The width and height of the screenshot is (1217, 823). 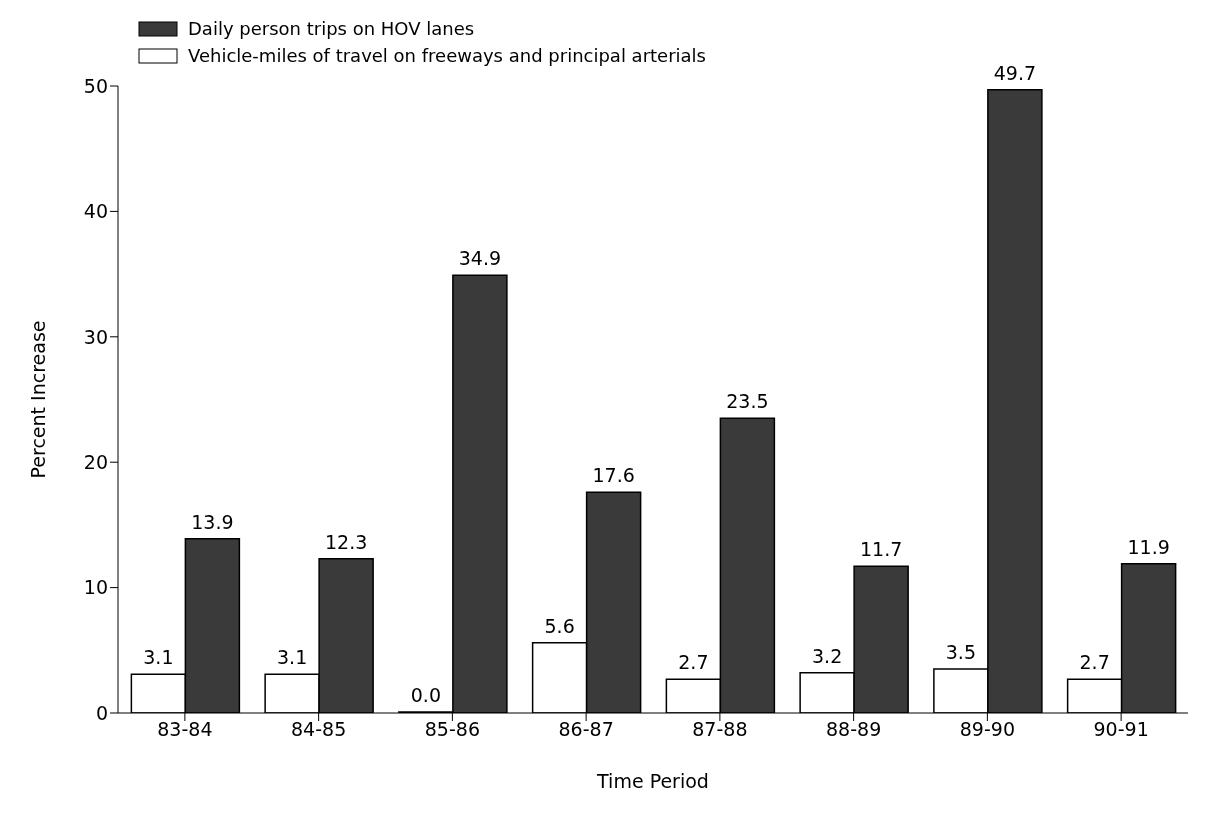 I want to click on data-label: 49.7, so click(x=1015, y=72).